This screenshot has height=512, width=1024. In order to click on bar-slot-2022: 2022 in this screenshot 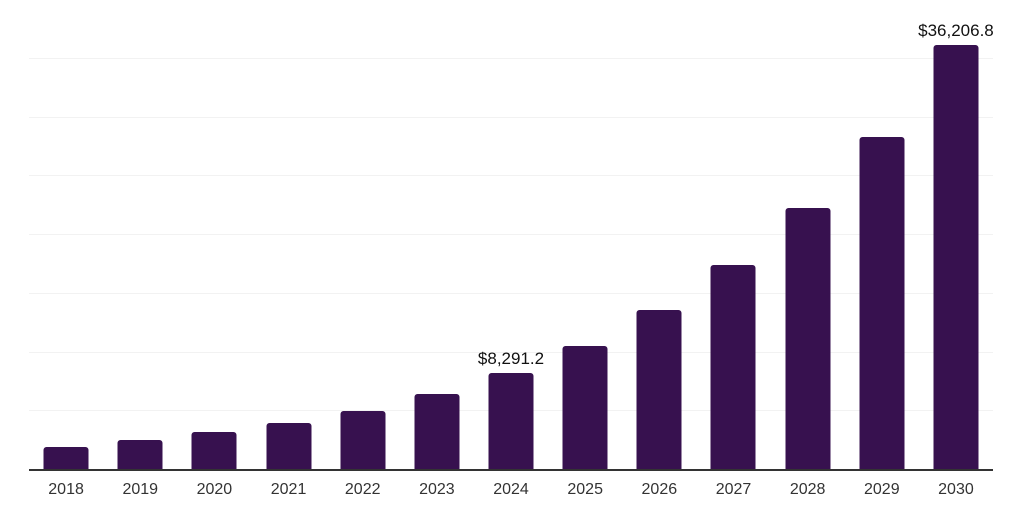, I will do `click(363, 249)`.